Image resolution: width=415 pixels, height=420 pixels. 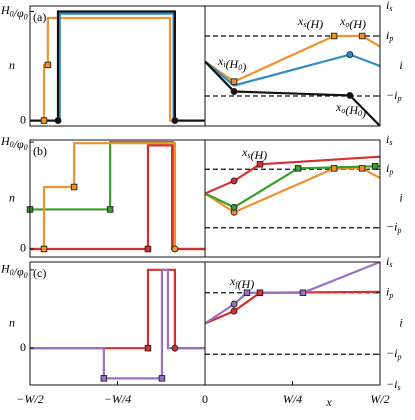 What do you see at coordinates (205, 399) in the screenshot?
I see `x-tick-label: 0` at bounding box center [205, 399].